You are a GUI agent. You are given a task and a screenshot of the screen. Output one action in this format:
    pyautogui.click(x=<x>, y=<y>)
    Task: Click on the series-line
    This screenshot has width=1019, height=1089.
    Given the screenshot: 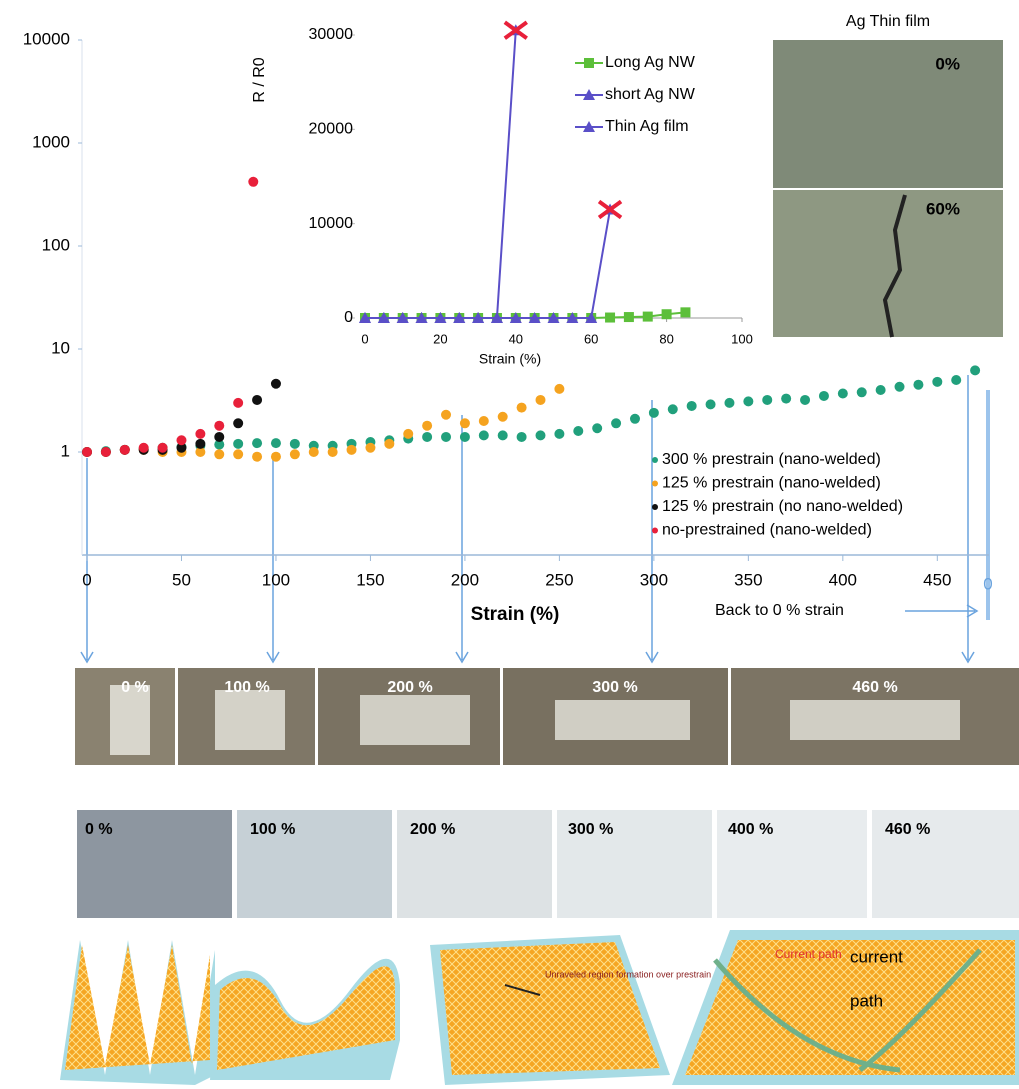 What is the action you would take?
    pyautogui.click(x=441, y=174)
    